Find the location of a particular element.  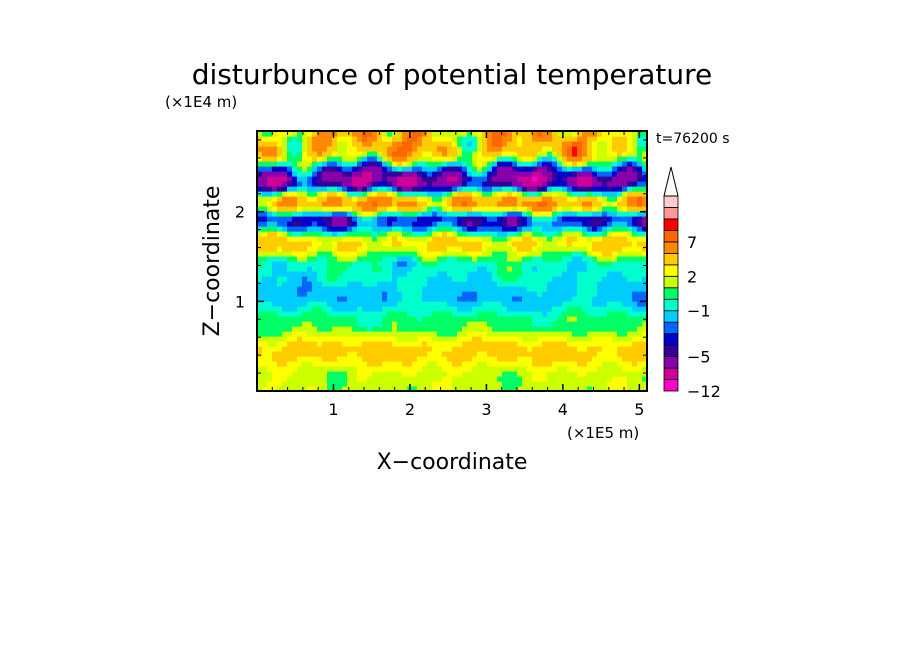

colorbar-swatch is located at coordinates (671, 350).